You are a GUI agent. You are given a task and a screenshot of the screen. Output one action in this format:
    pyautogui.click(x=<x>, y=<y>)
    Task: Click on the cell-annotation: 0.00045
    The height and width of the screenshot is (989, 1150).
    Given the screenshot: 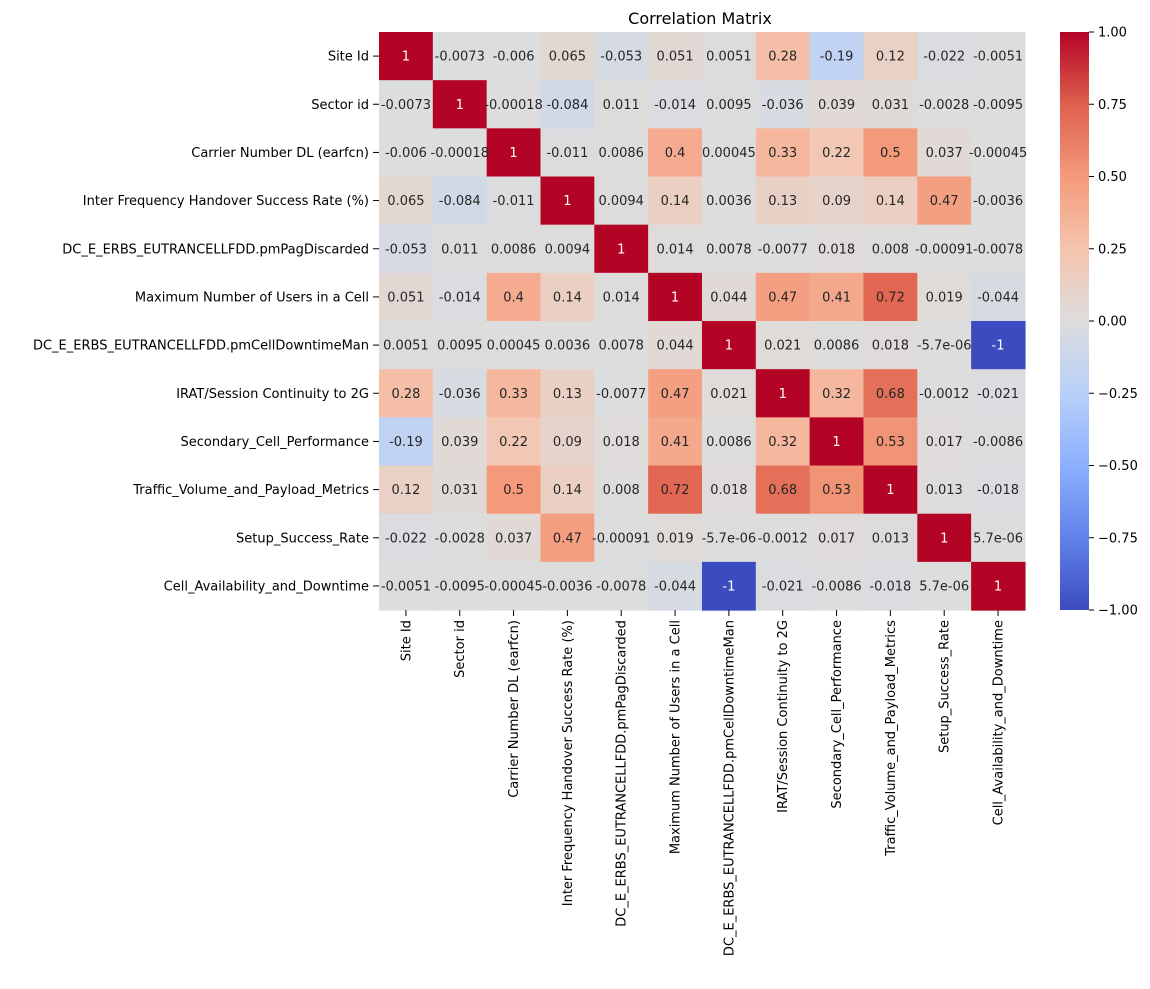 What is the action you would take?
    pyautogui.click(x=514, y=346)
    